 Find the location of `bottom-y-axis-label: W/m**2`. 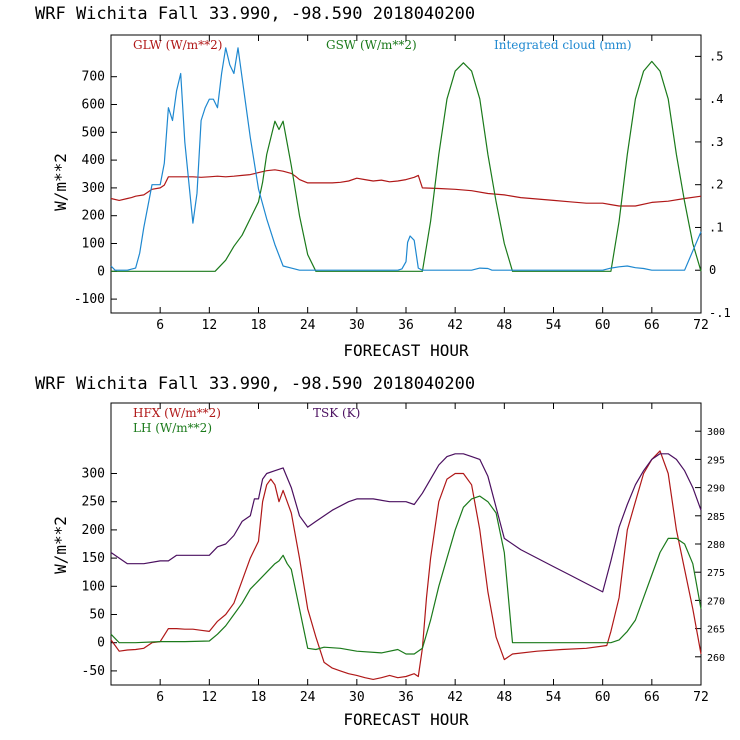

bottom-y-axis-label: W/m**2 is located at coordinates (60, 545).